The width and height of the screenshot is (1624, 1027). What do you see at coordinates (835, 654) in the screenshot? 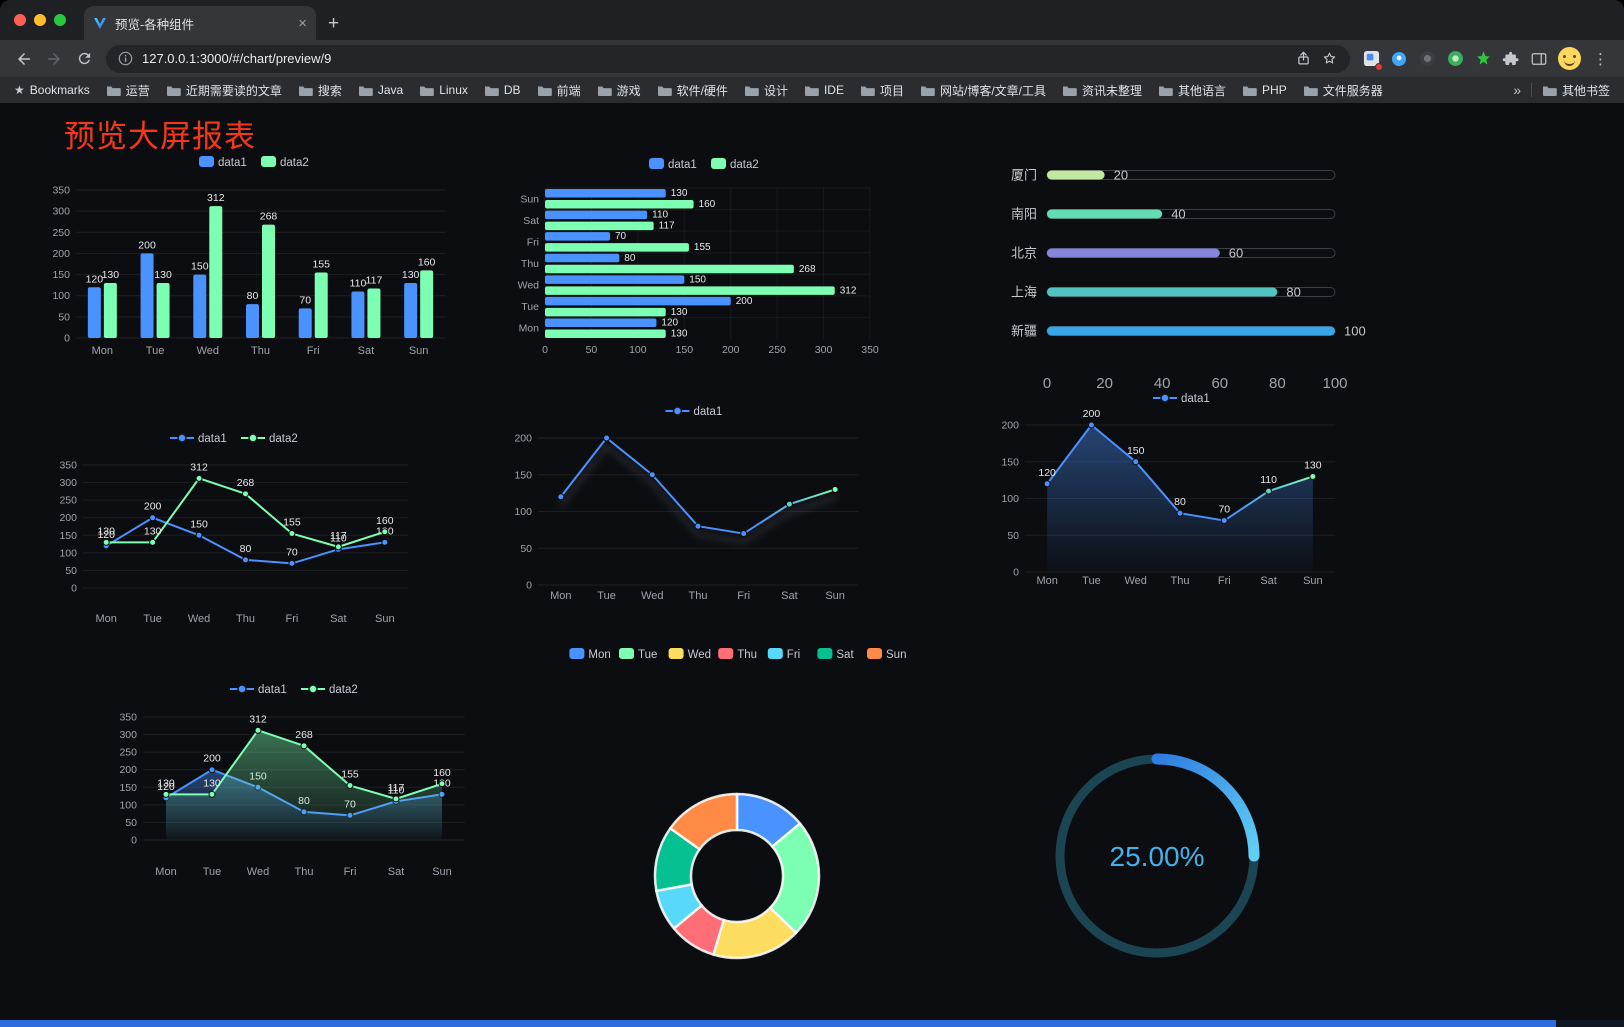
I see `legend-item-Sat: Sat` at bounding box center [835, 654].